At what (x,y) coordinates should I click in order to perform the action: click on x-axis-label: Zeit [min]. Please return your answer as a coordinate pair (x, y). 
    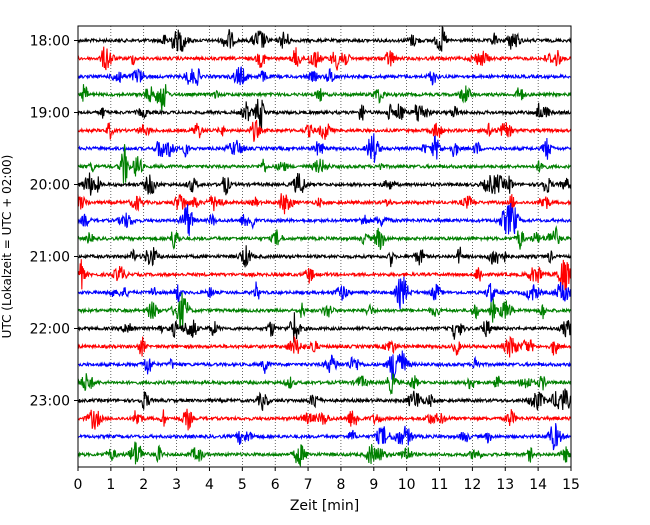
    Looking at the image, I should click on (324, 506).